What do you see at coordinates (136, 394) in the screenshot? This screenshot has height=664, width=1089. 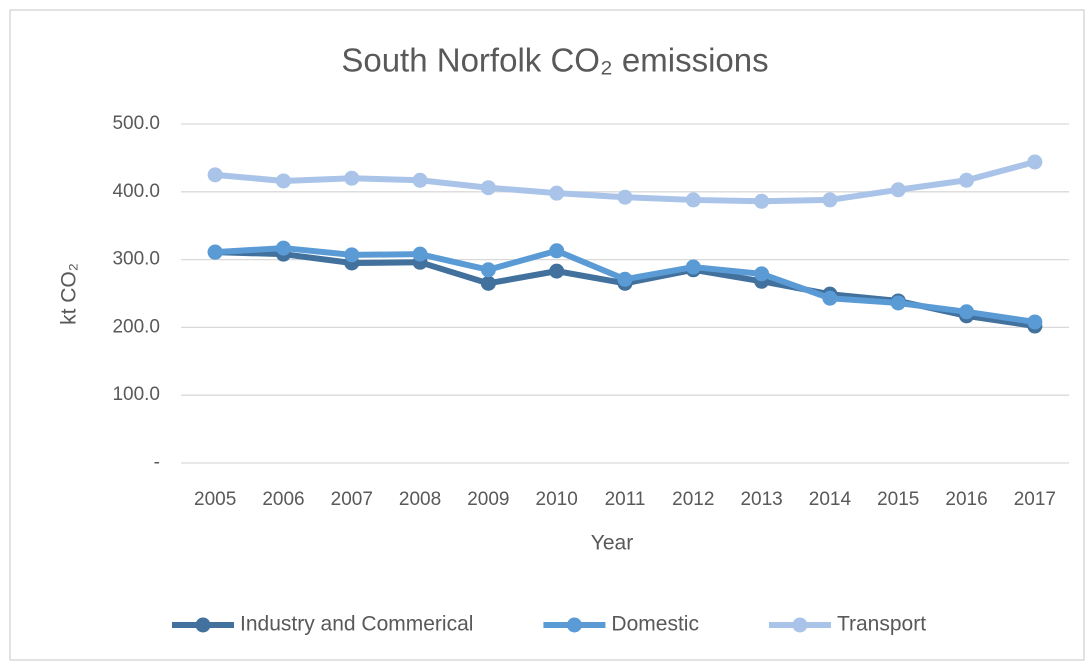 I see `y-tick-label: 100.0` at bounding box center [136, 394].